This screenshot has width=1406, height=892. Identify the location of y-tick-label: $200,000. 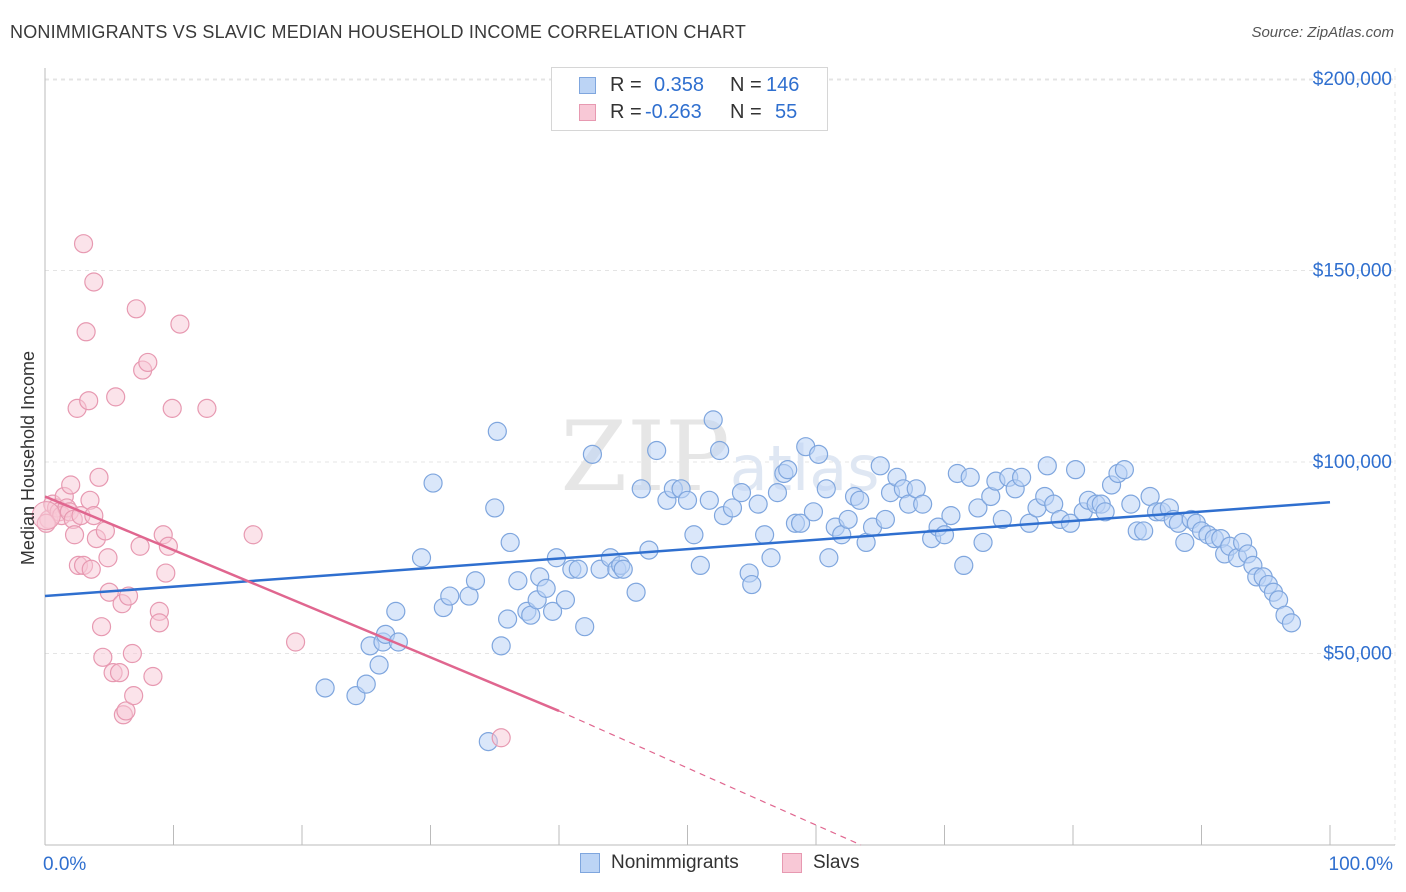
(1352, 79).